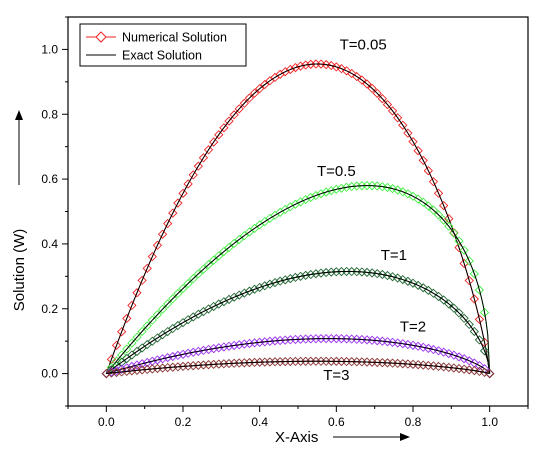  I want to click on x-tick-label: 0.6, so click(336, 422).